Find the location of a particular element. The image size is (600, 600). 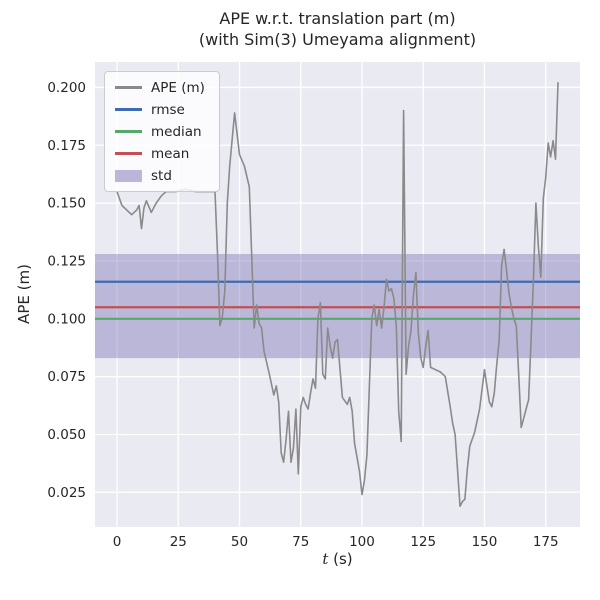

x-tick-label: 175 is located at coordinates (546, 542).